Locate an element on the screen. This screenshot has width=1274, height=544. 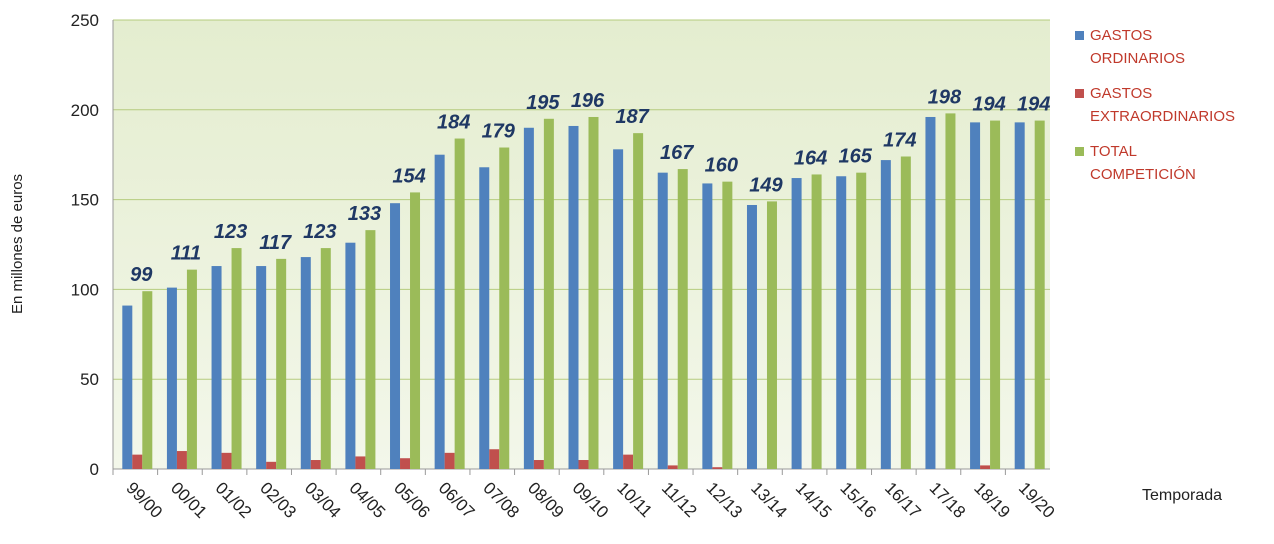
x-tick-label: 09/10 is located at coordinates (591, 500).